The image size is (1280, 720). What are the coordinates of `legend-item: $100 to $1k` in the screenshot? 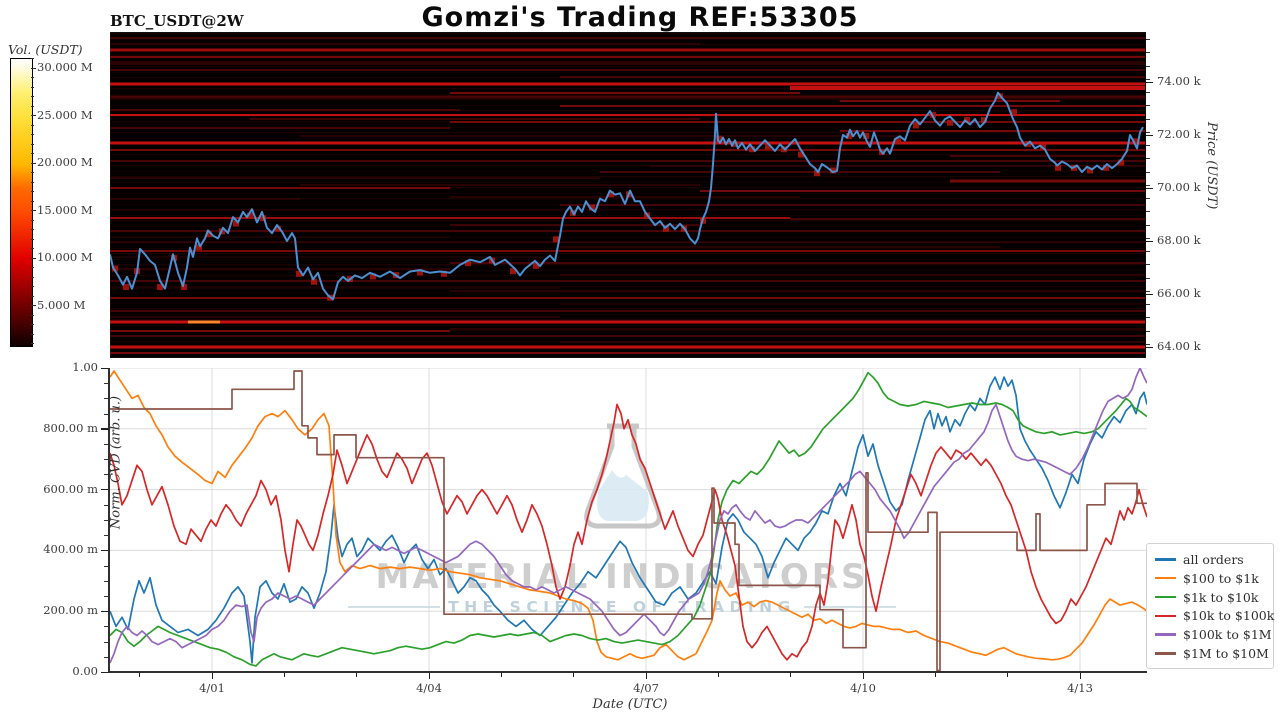 It's located at (1211, 578).